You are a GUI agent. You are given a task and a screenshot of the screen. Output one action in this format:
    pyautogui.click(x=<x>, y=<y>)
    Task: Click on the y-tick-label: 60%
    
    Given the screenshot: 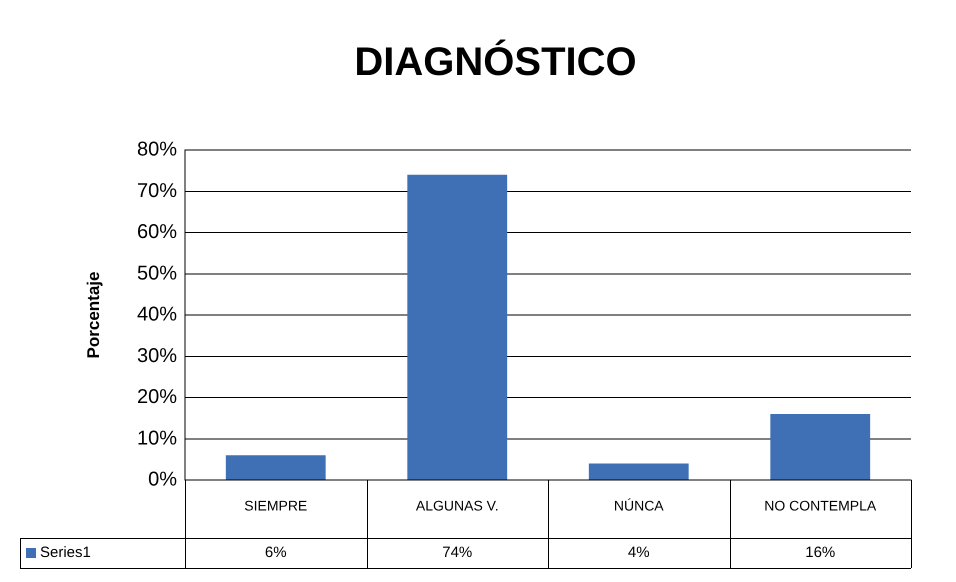 What is the action you would take?
    pyautogui.click(x=157, y=232)
    